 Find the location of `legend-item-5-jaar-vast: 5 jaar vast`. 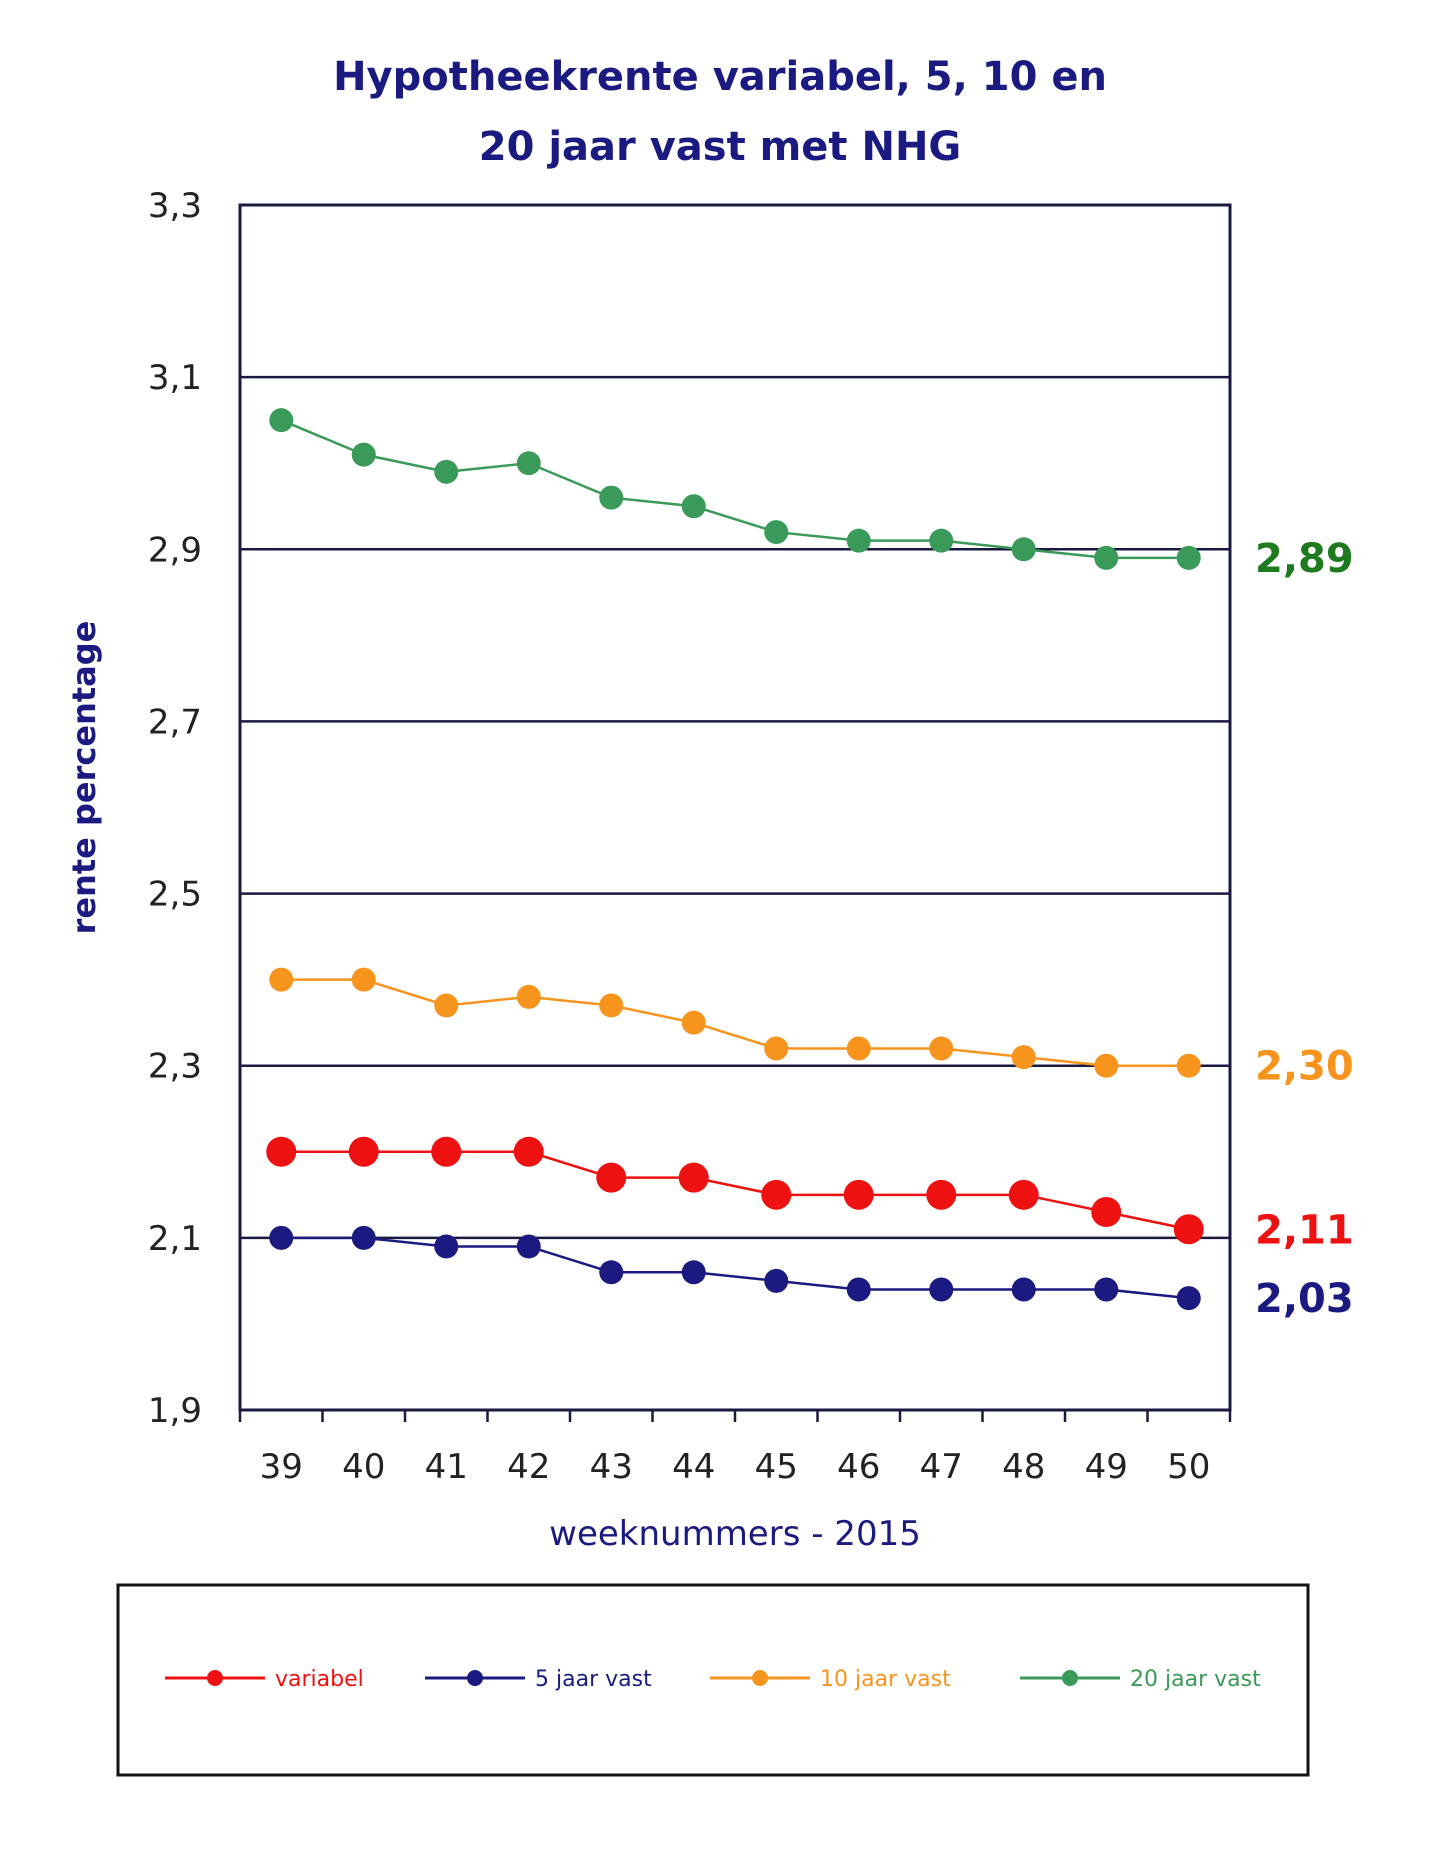

legend-item-5-jaar-vast: 5 jaar vast is located at coordinates (538, 1679).